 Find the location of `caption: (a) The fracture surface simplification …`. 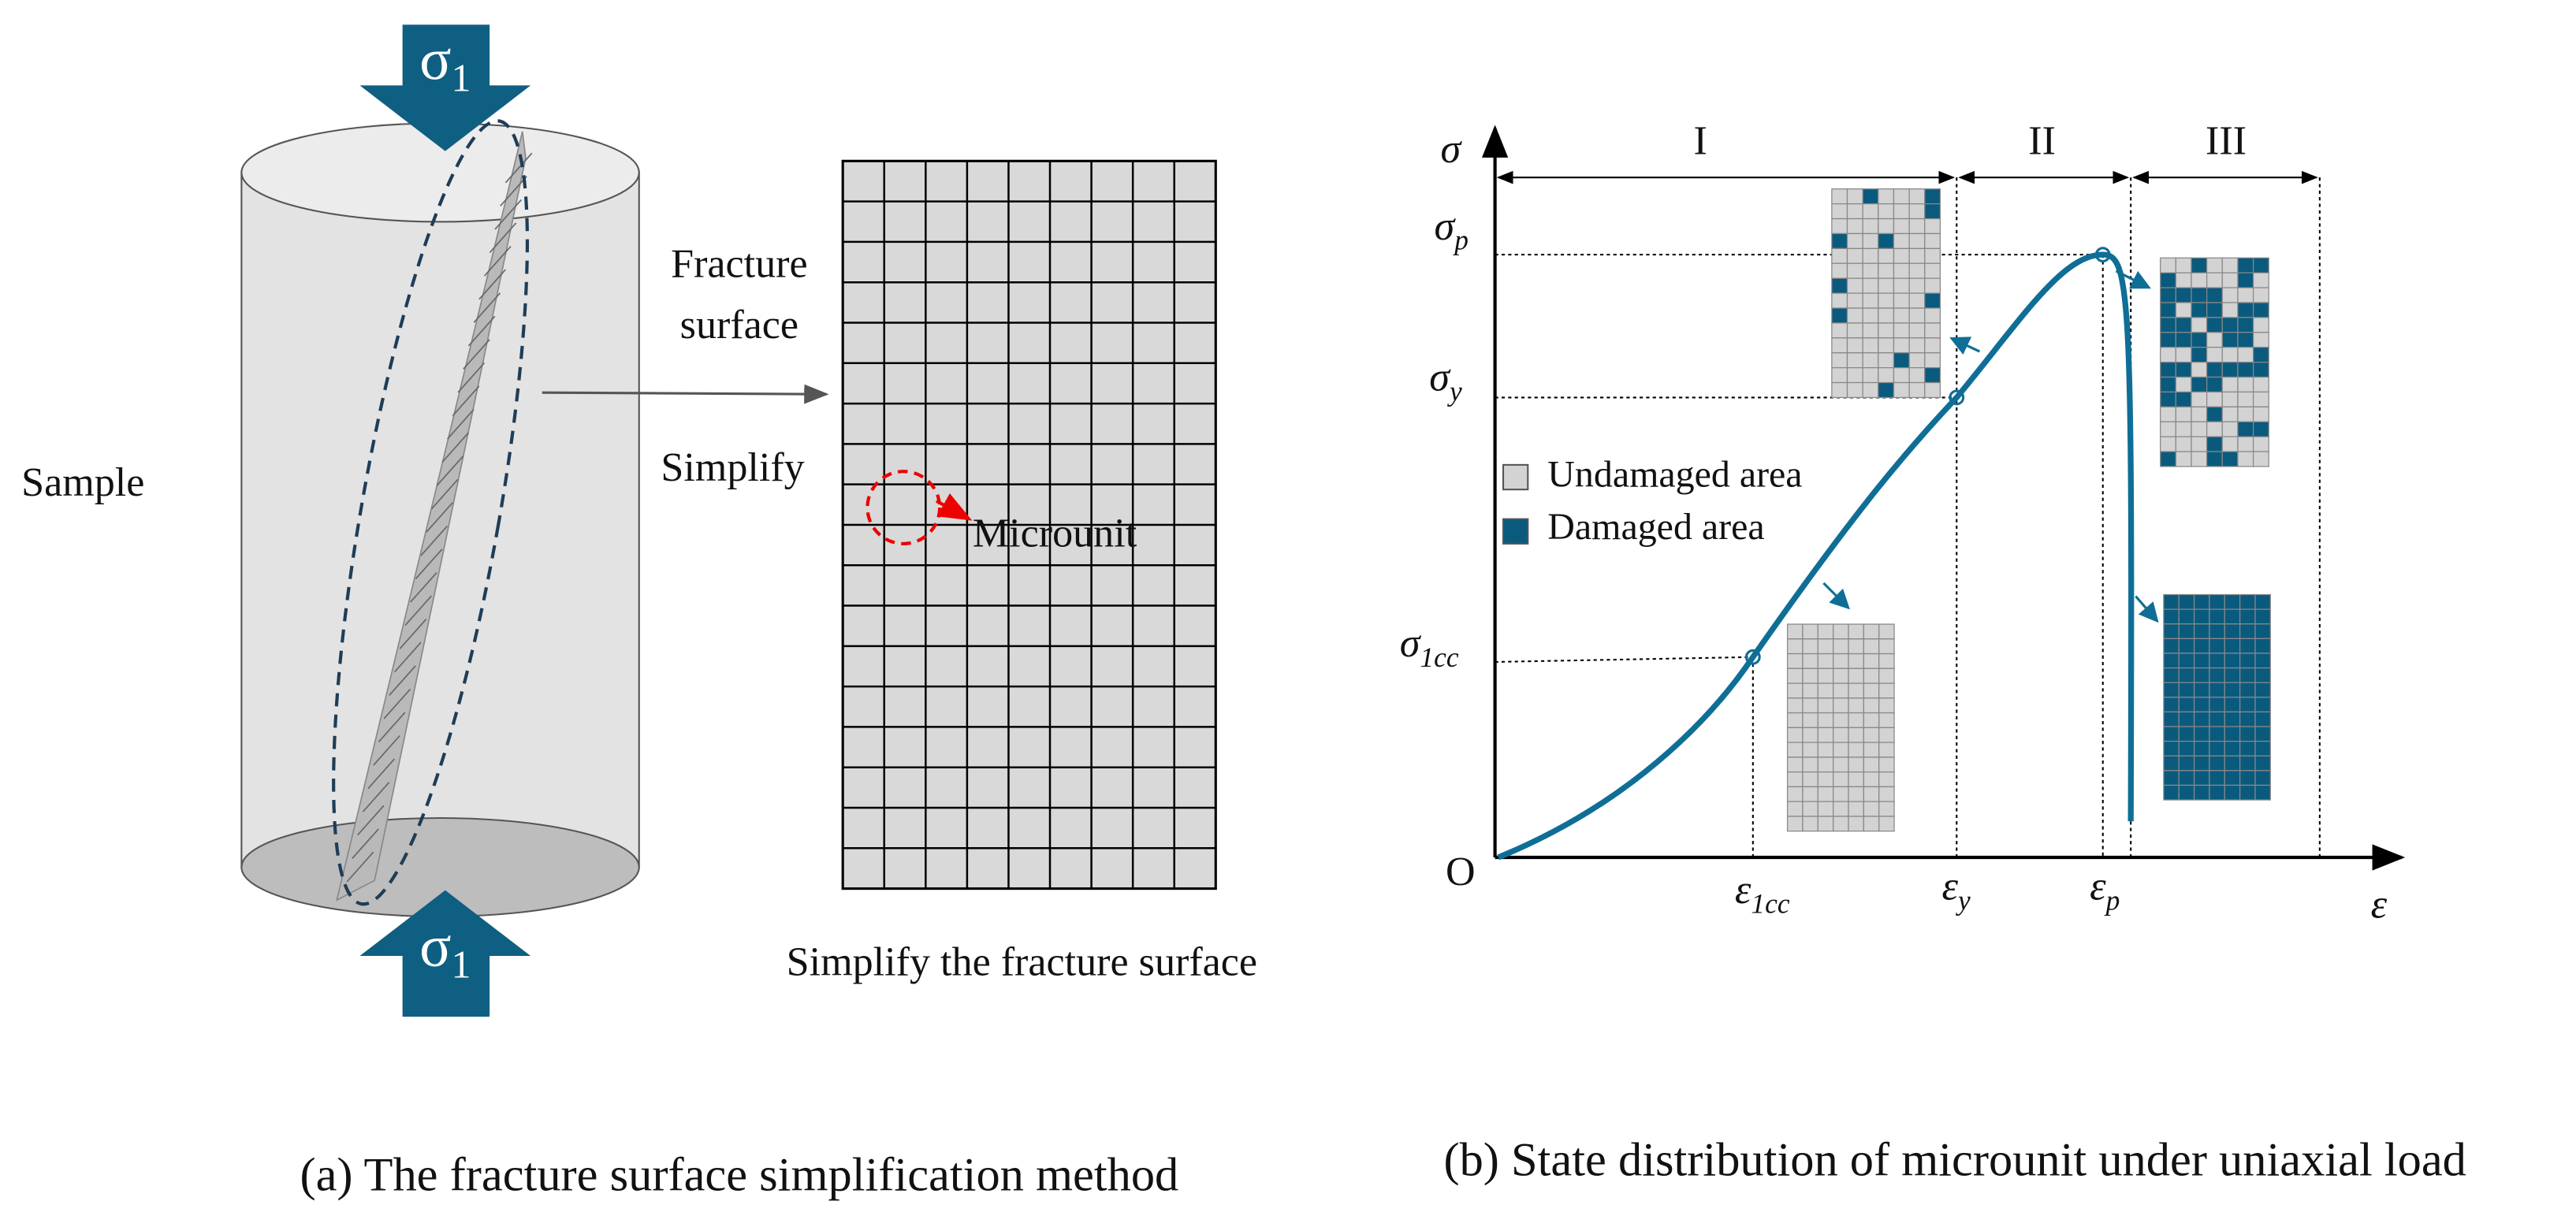

caption: (a) The fracture surface simplification … is located at coordinates (739, 1174).